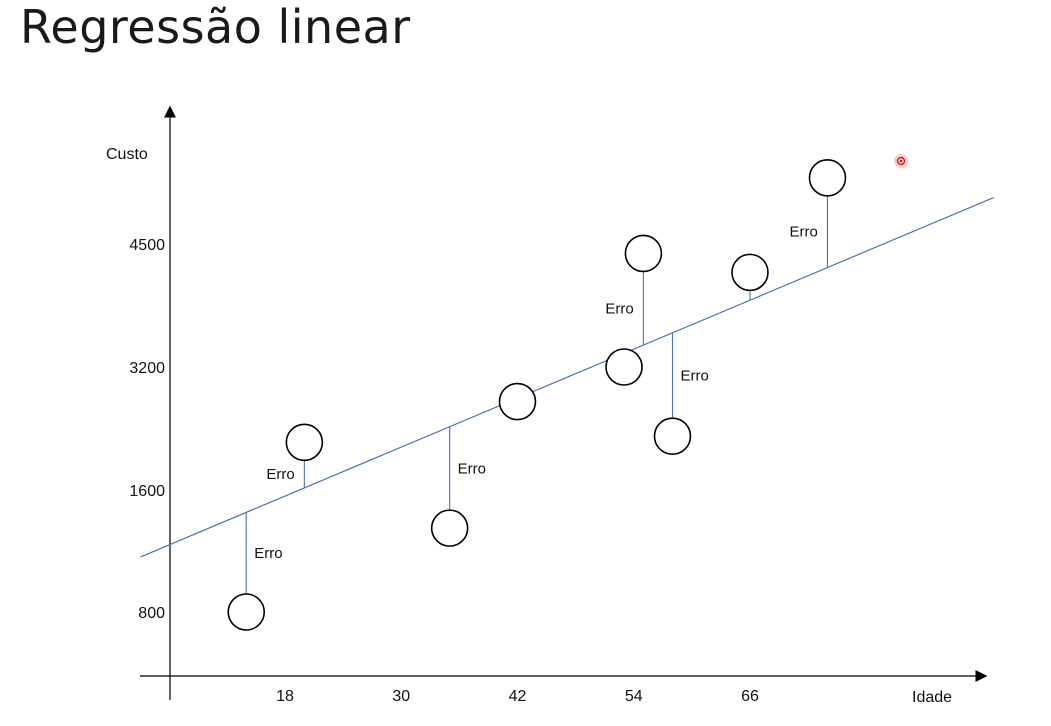 Image resolution: width=1051 pixels, height=726 pixels. Describe the element at coordinates (147, 368) in the screenshot. I see `y-tick-label: 3200` at that location.